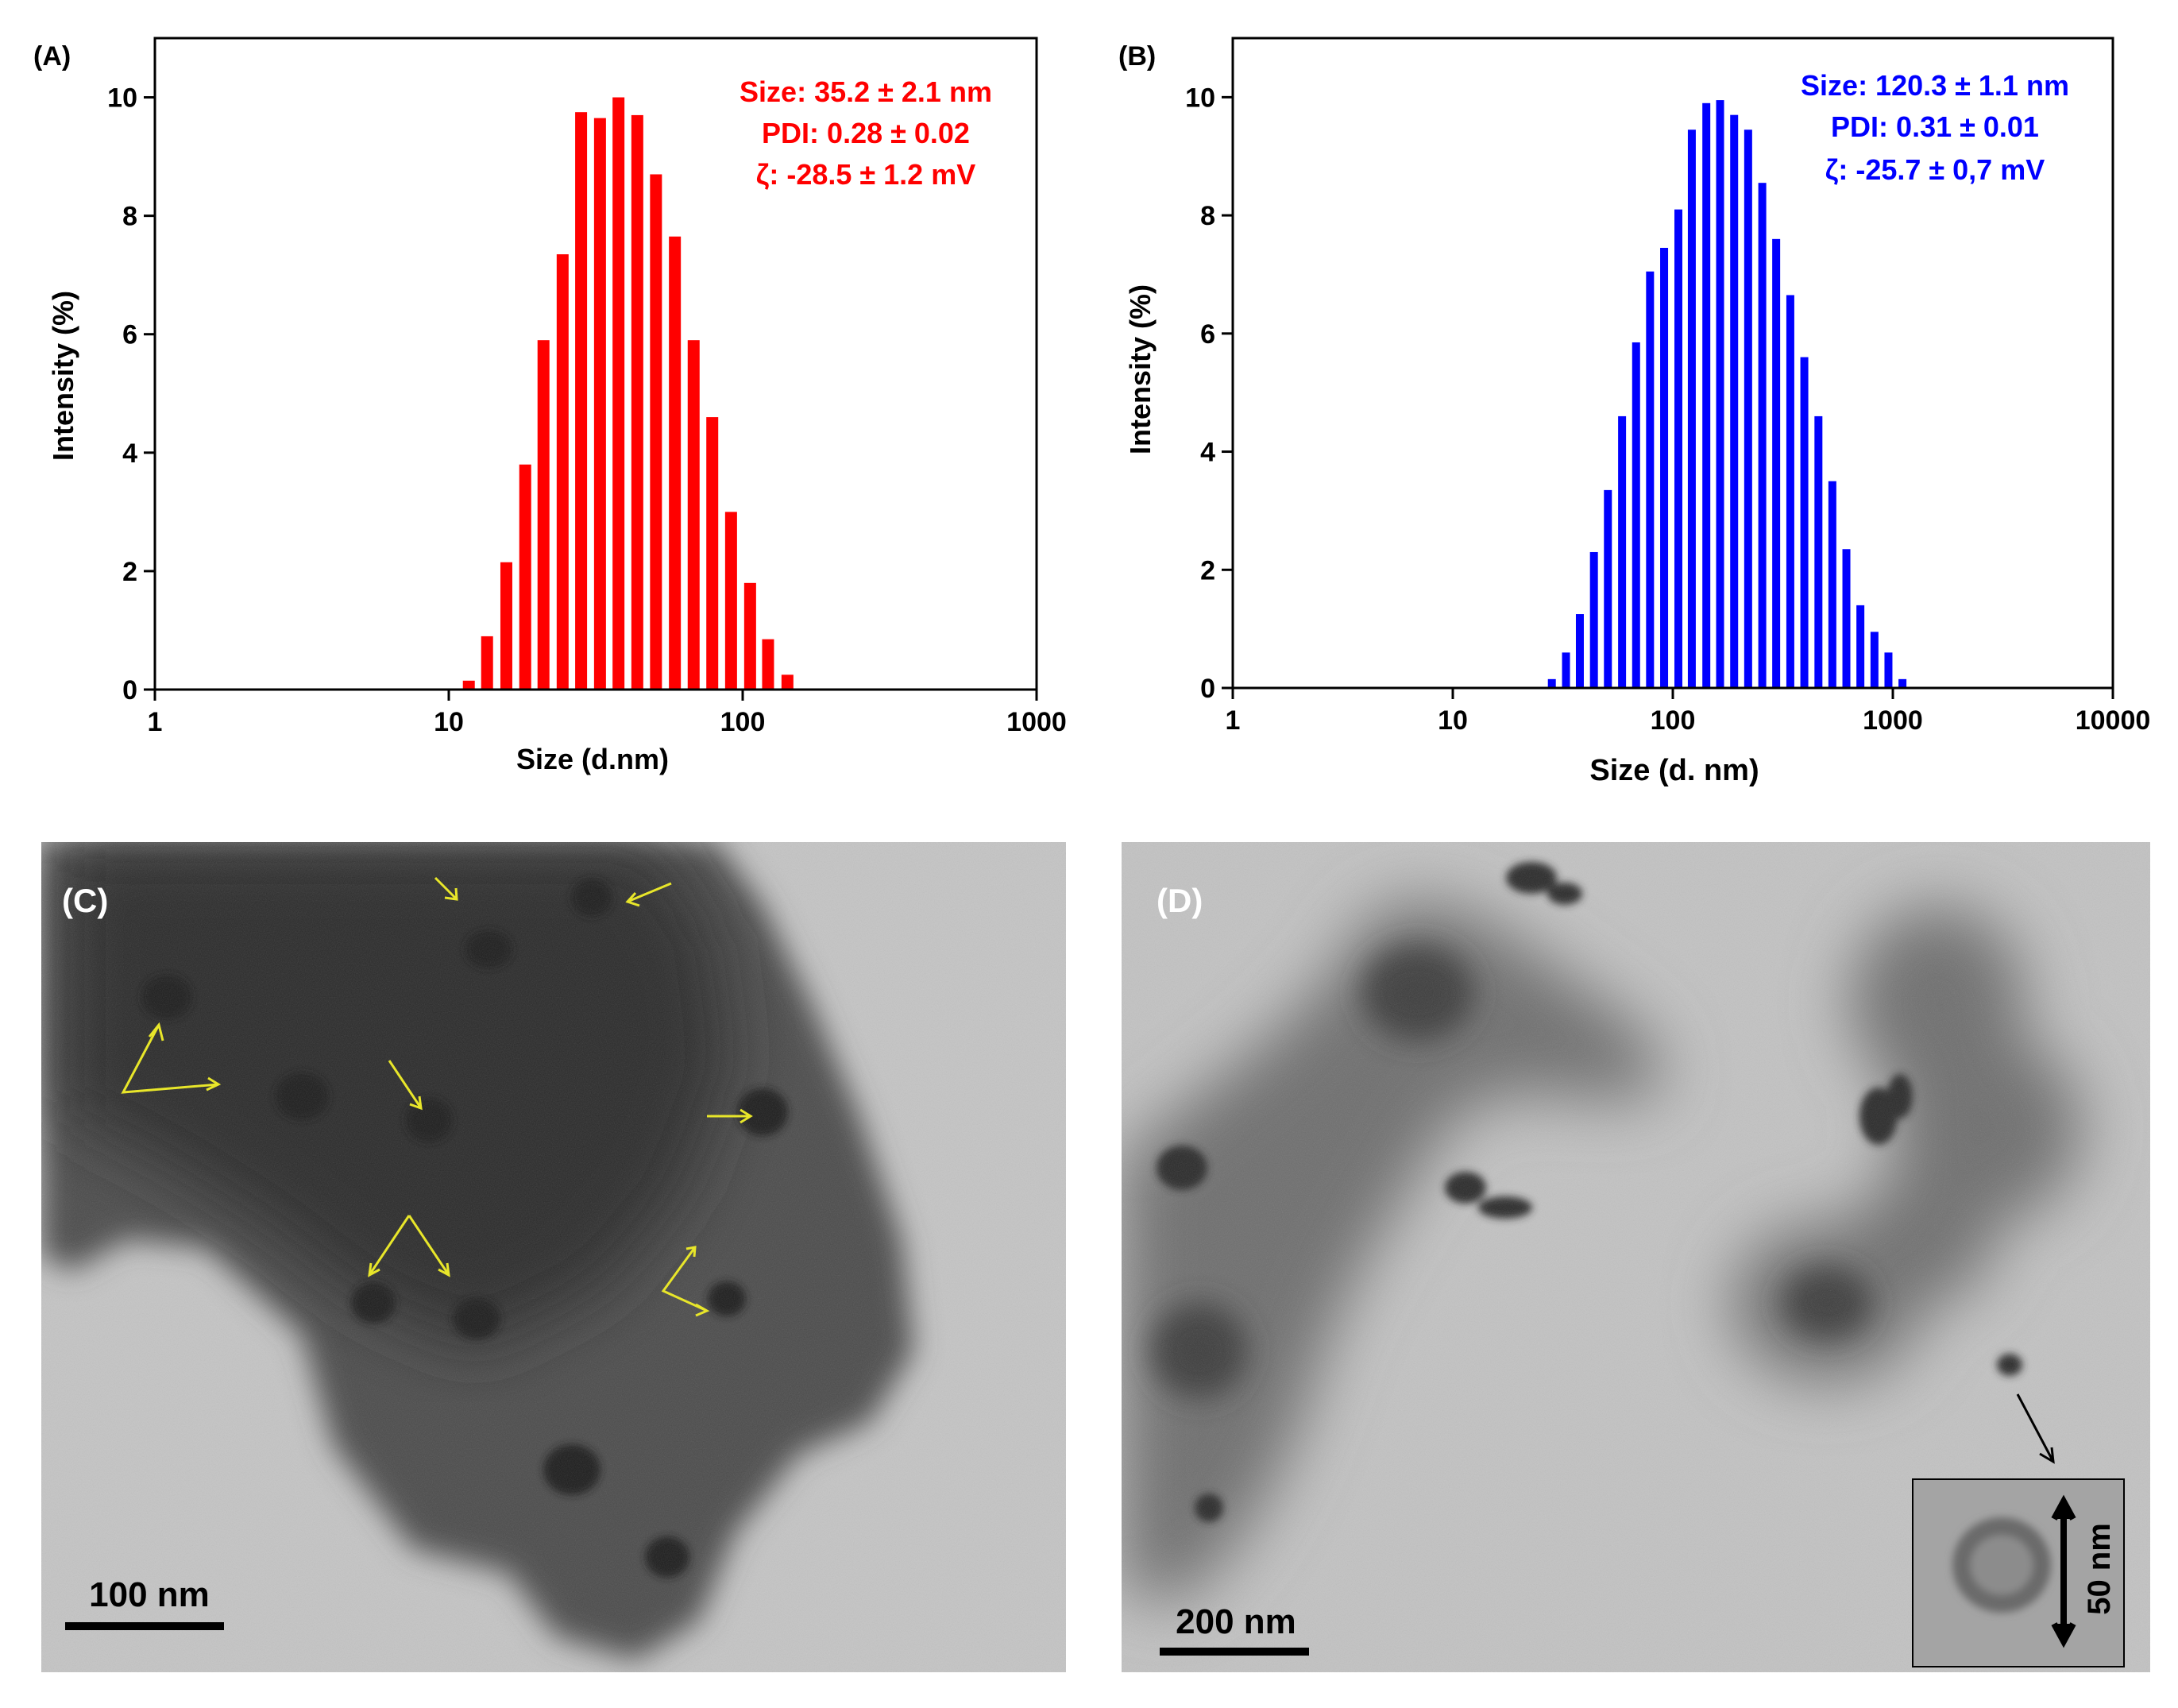 Image resolution: width=2178 pixels, height=1708 pixels. What do you see at coordinates (592, 759) in the screenshot?
I see `x-axis-label-a: Size (d.nm)` at bounding box center [592, 759].